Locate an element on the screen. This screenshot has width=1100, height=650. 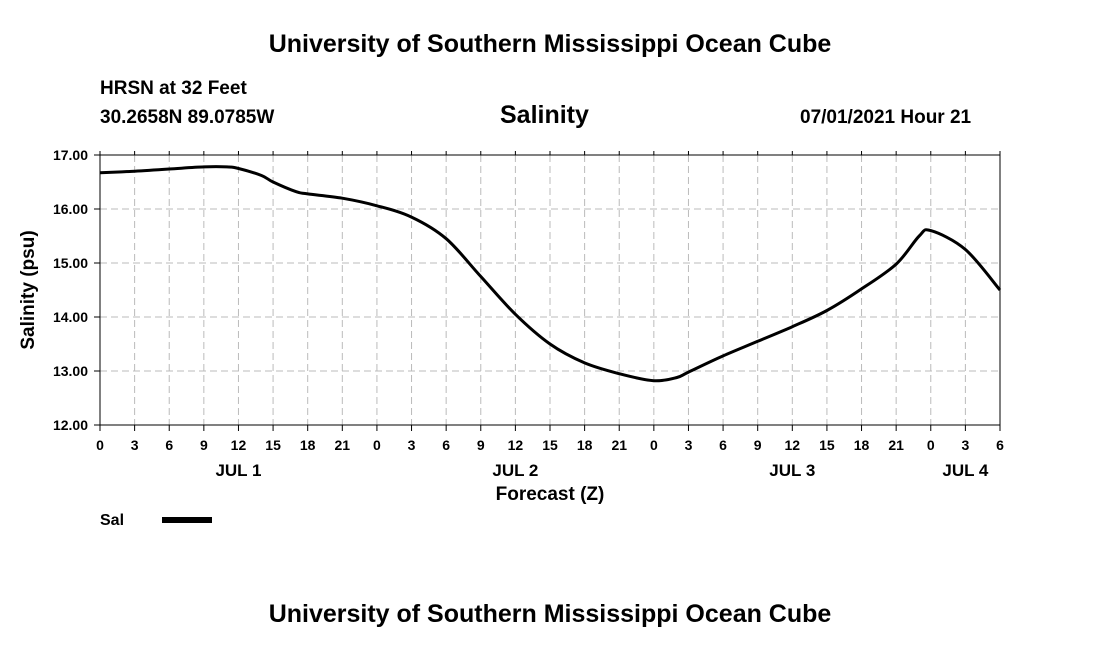
station-label: HRSN at 32 Feet is located at coordinates (173, 88).